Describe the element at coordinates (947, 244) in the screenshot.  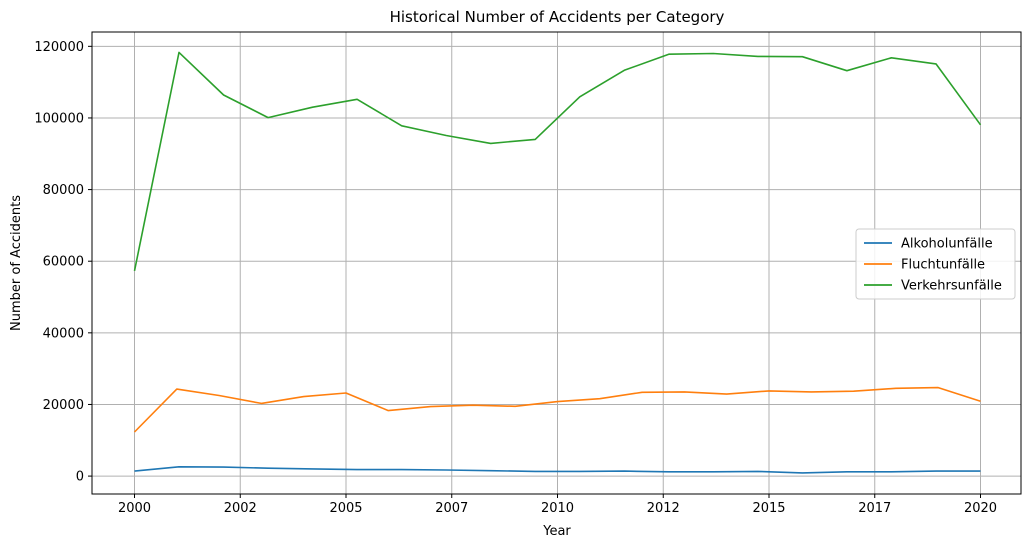
I see `legend-label: Alkoholunfälle` at that location.